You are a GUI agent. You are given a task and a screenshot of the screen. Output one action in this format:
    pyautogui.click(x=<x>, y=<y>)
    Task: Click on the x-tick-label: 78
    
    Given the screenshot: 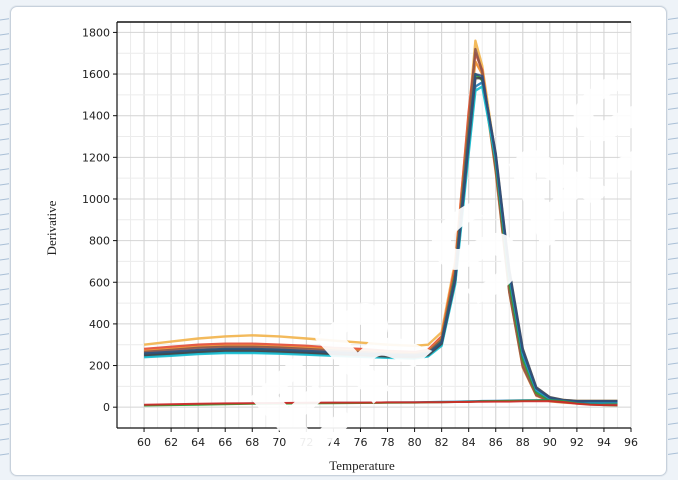 What is the action you would take?
    pyautogui.click(x=388, y=442)
    